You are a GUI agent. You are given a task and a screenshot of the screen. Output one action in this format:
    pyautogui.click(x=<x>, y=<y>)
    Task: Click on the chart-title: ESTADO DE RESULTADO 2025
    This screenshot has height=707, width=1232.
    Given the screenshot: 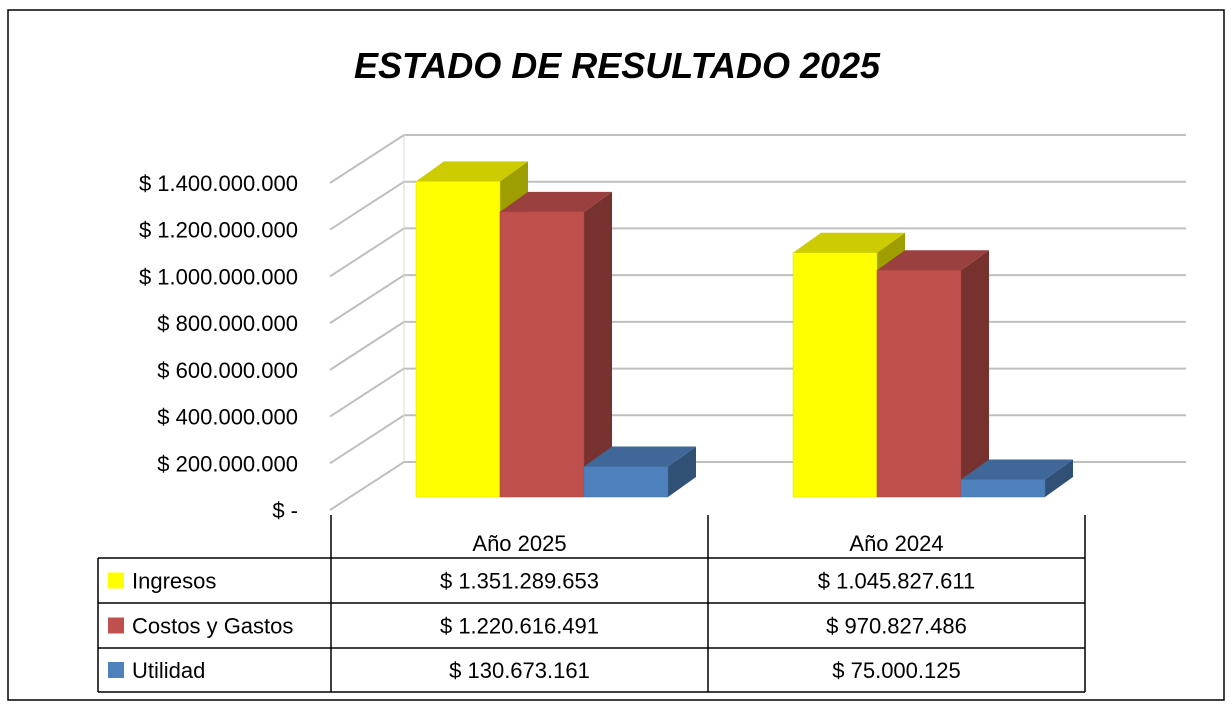 What is the action you would take?
    pyautogui.click(x=617, y=65)
    